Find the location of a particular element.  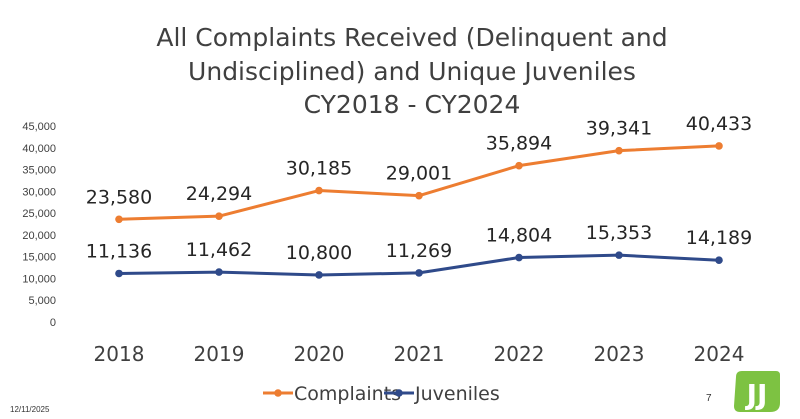

x-tick-label: 2022 is located at coordinates (519, 354).